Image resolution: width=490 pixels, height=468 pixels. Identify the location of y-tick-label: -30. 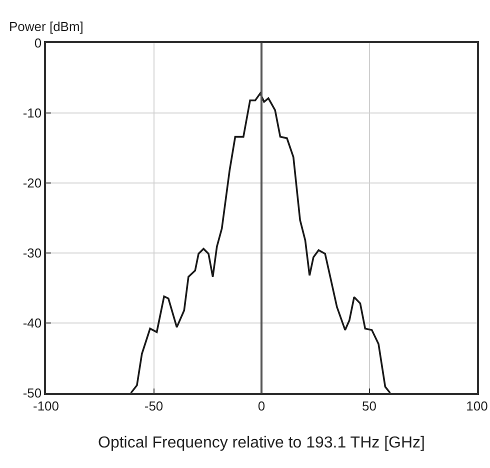
(32, 253).